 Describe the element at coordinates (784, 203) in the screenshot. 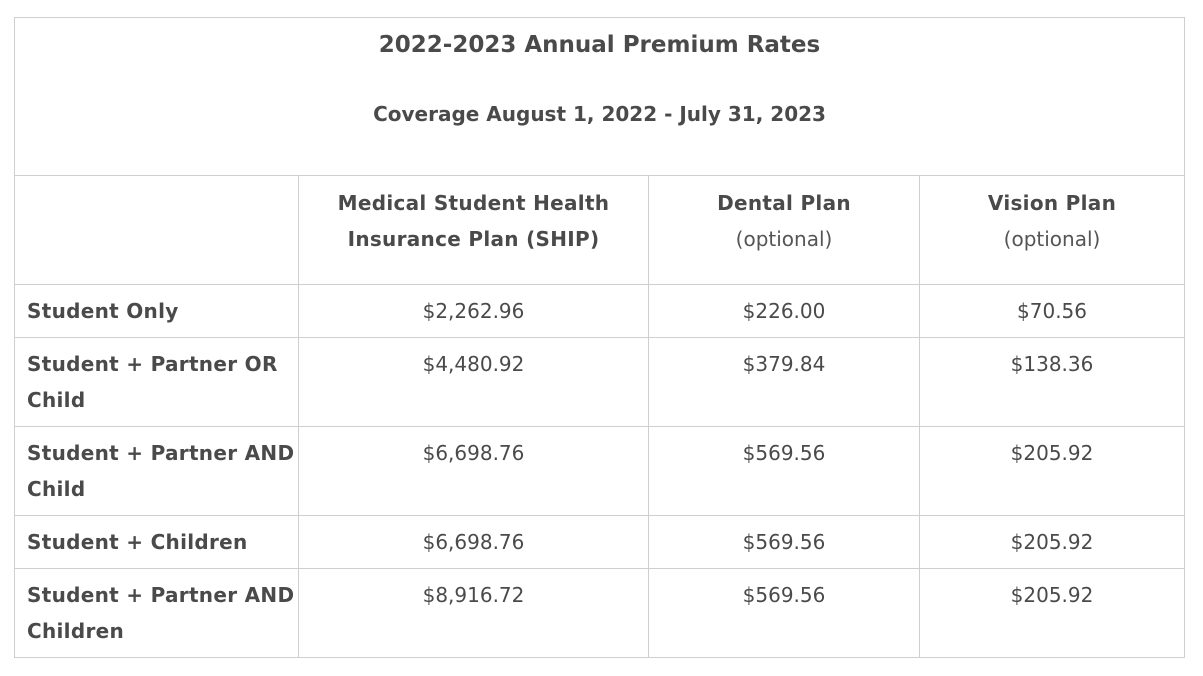

I see `header-dental-line1: Dental Plan` at that location.